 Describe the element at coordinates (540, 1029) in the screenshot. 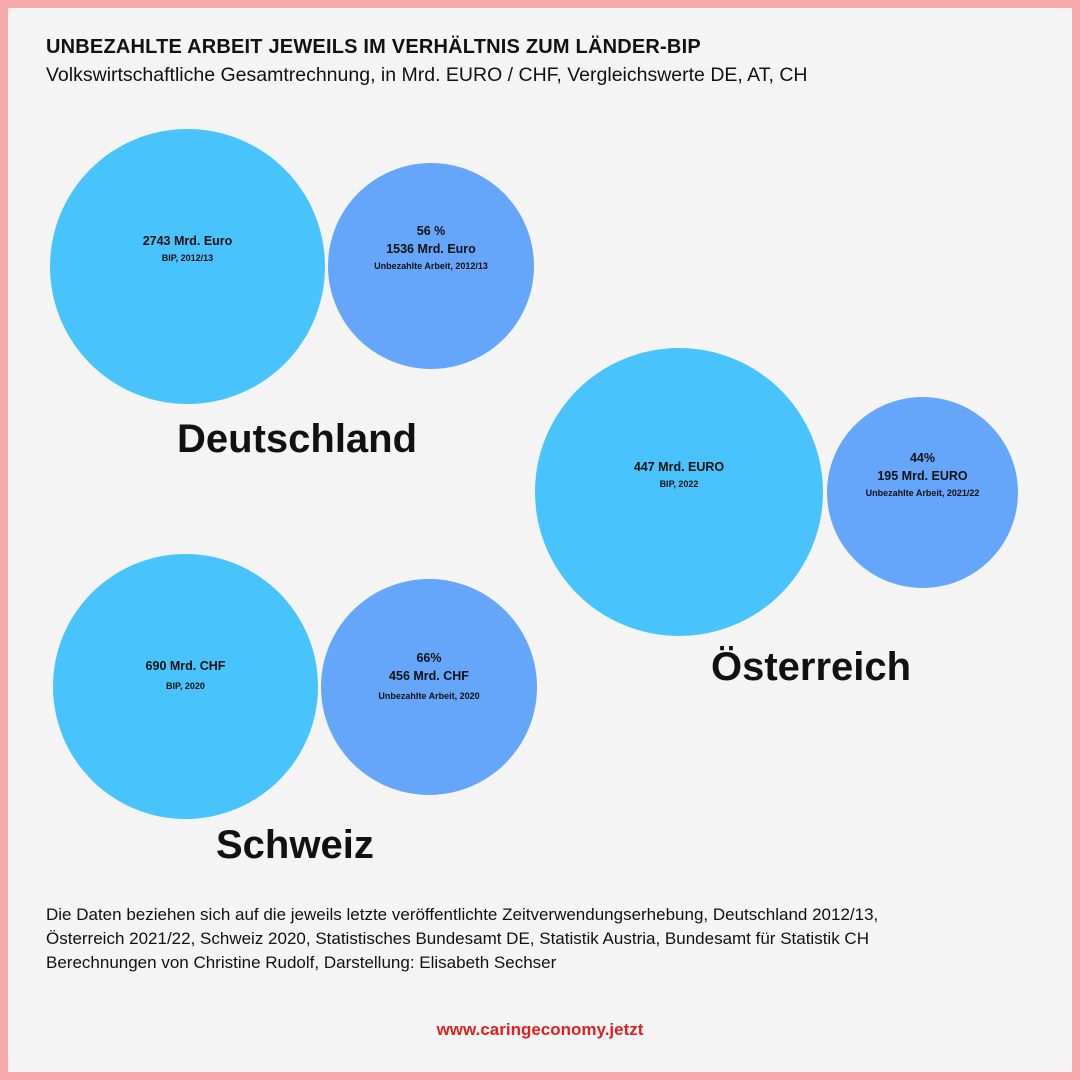

I see `website-link: www.caringeconomy.jetzt` at that location.